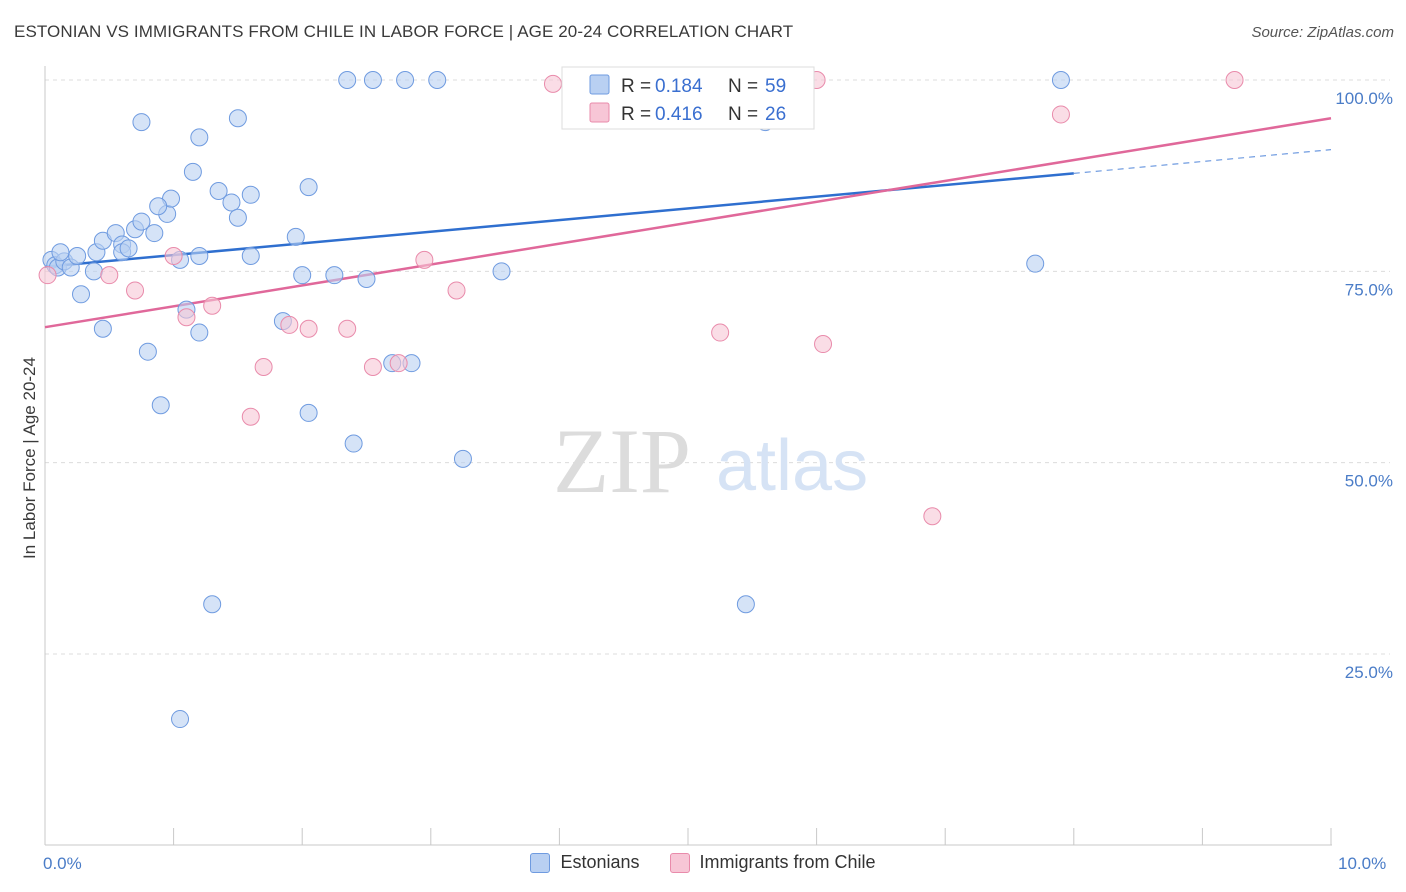 This screenshot has width=1406, height=892. What do you see at coordinates (792, 466) in the screenshot?
I see `watermark-atlas: atlas` at bounding box center [792, 466].